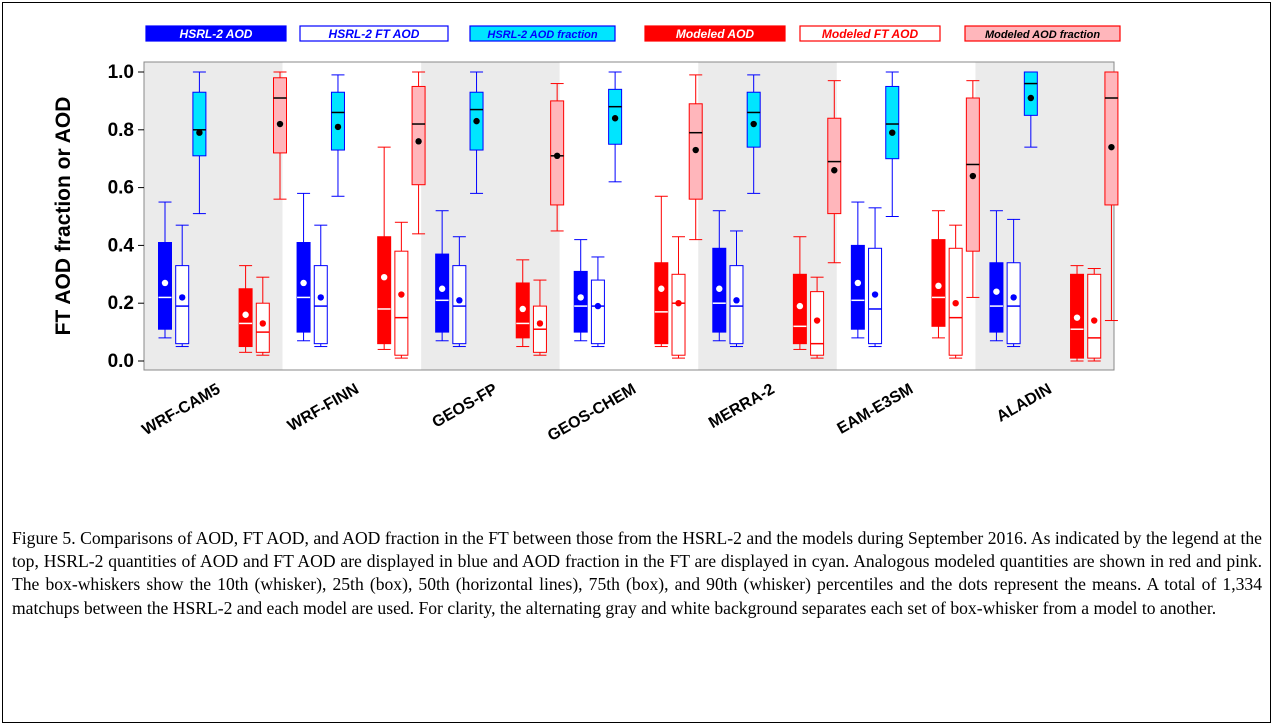 The height and width of the screenshot is (727, 1275). Describe the element at coordinates (98, 217) in the screenshot. I see `y-axis: 0.0 0.2 0.4 0.6 0.8 1.0 FT AOD fraction or AOD` at that location.